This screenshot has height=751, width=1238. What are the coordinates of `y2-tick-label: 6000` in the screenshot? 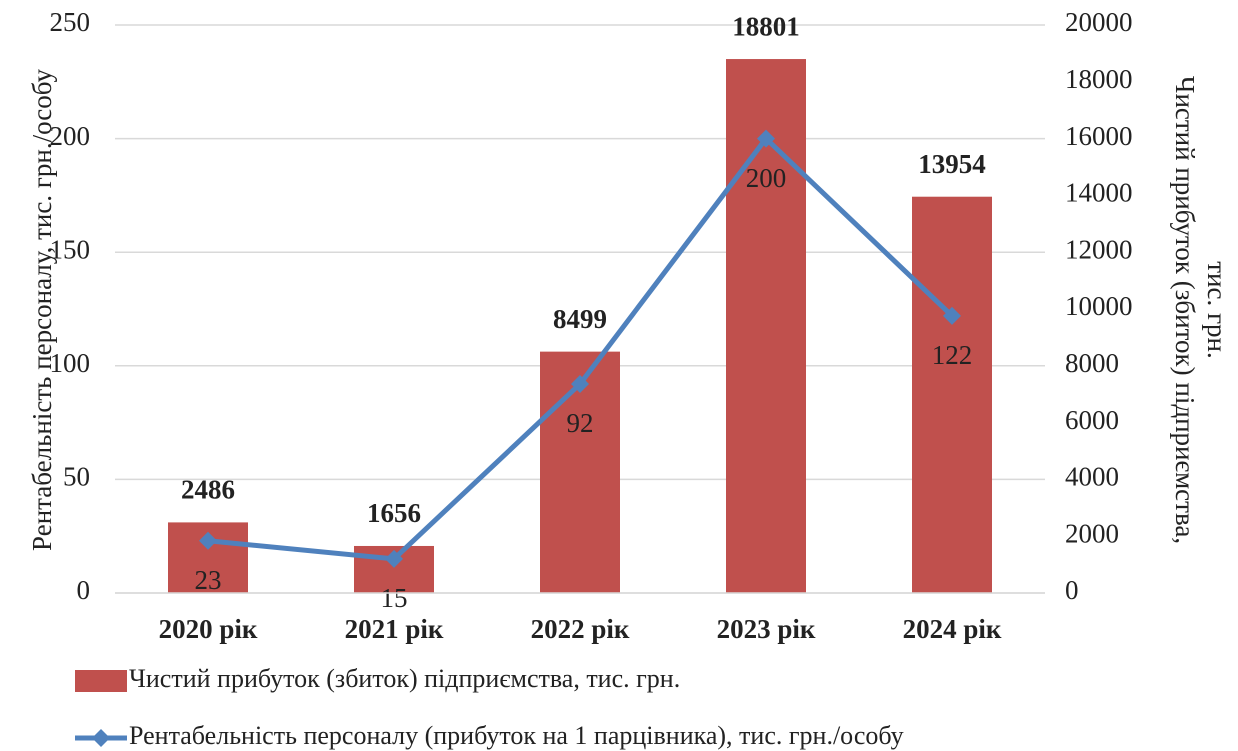 It's located at (1092, 420).